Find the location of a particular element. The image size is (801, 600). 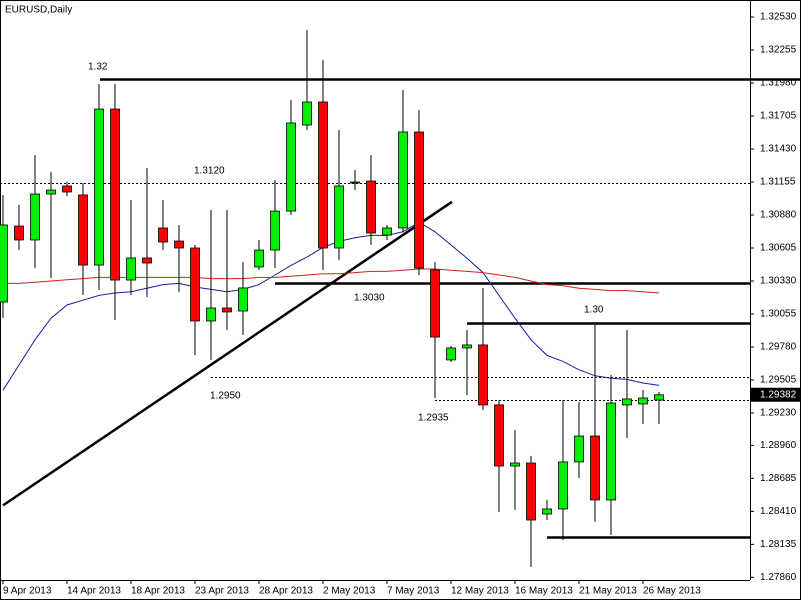

y-tick-label: 1.30605 is located at coordinates (778, 248).